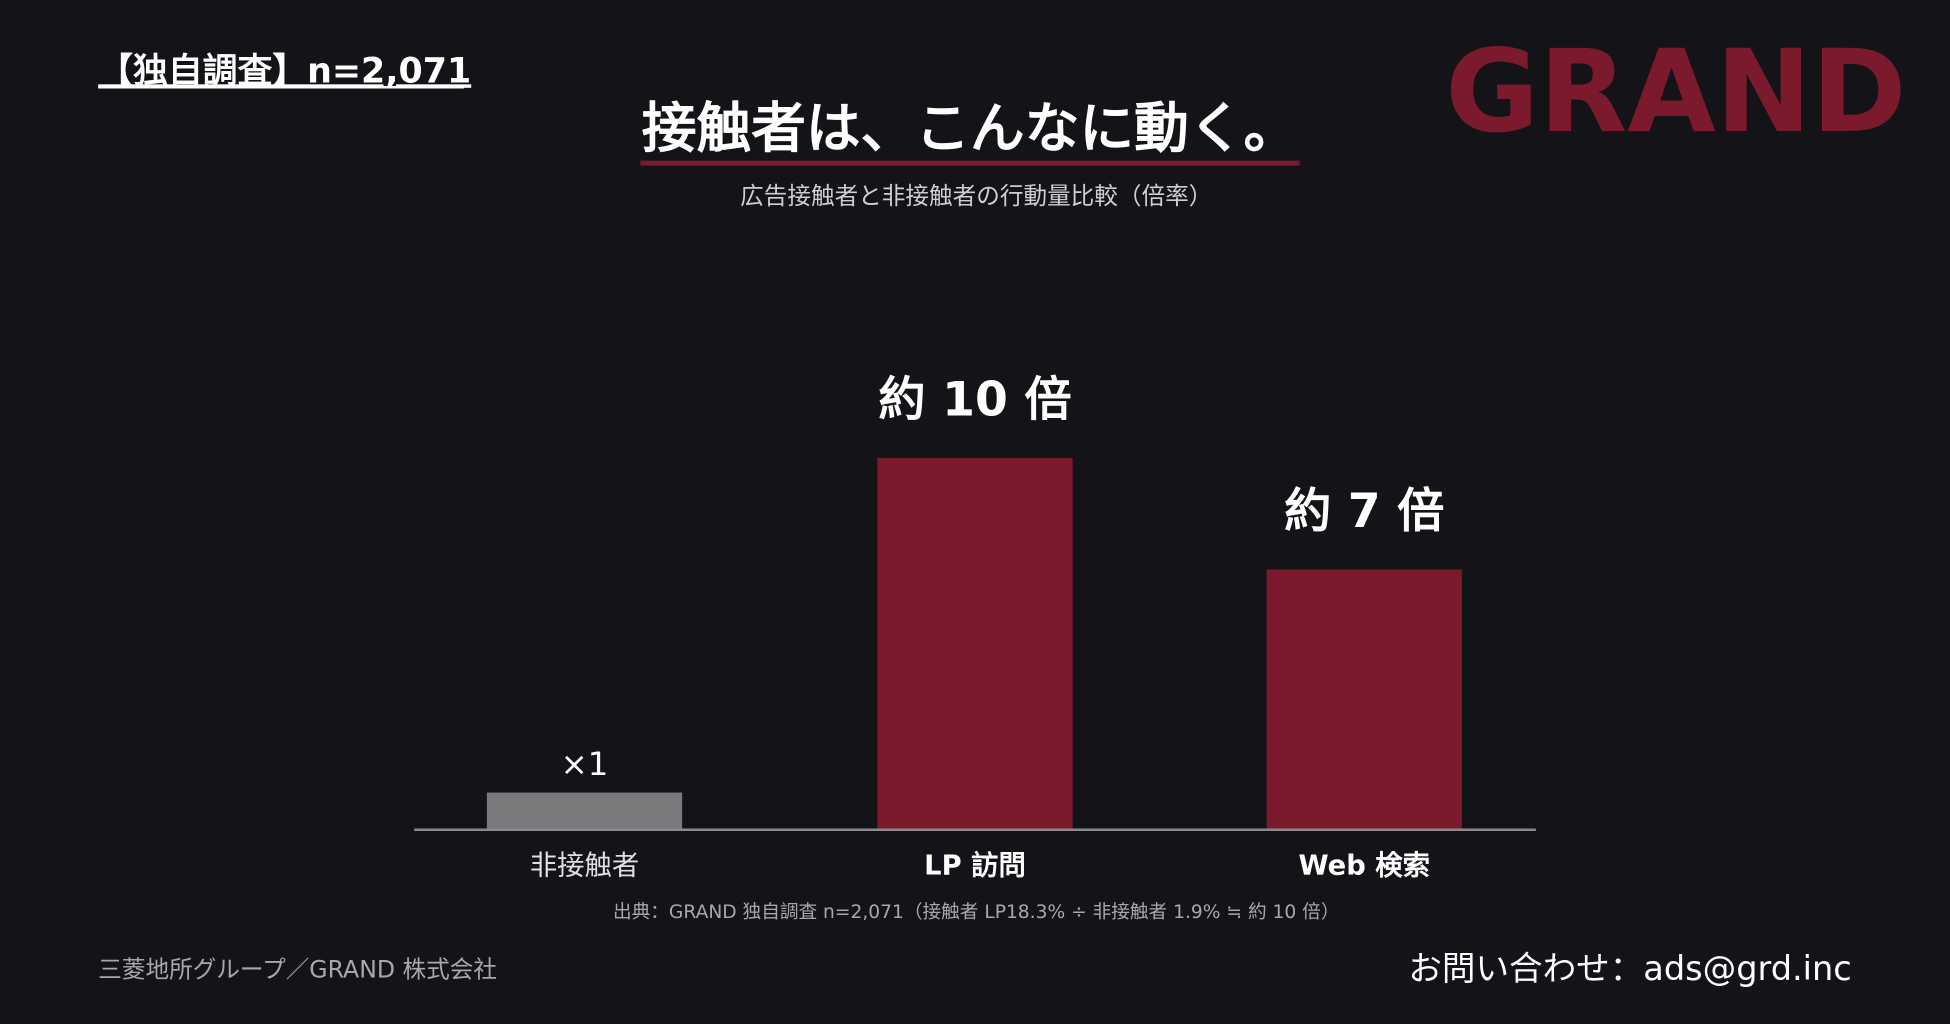 The height and width of the screenshot is (1024, 1950). Describe the element at coordinates (976, 196) in the screenshot. I see `chart-subtitle: 広告接触者と非接触者の行動量比較（倍率）` at that location.